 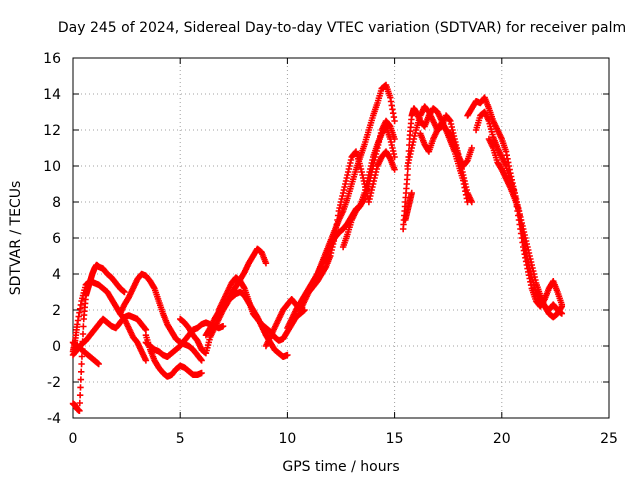 I want to click on y-tick-label: -4, so click(x=54, y=419).